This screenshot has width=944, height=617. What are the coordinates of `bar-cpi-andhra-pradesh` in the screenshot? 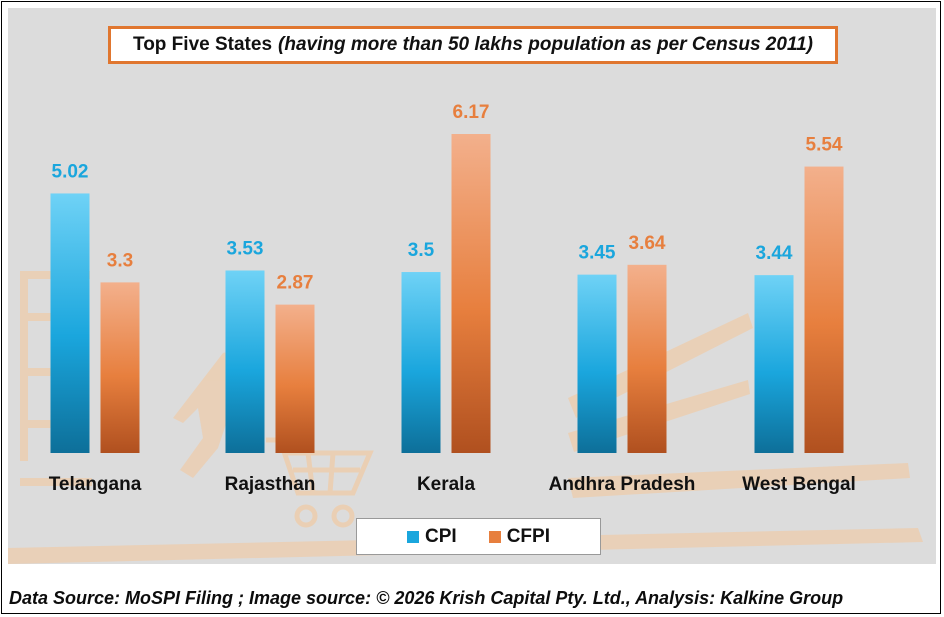 It's located at (597, 363).